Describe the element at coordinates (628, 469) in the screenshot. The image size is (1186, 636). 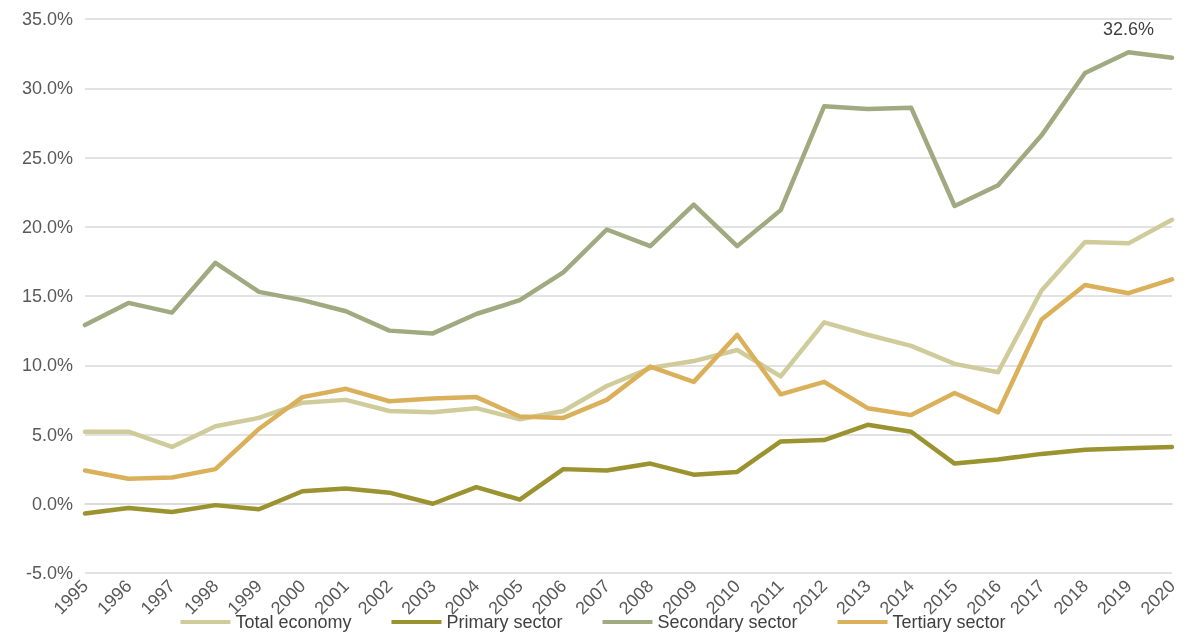
I see `line-series` at that location.